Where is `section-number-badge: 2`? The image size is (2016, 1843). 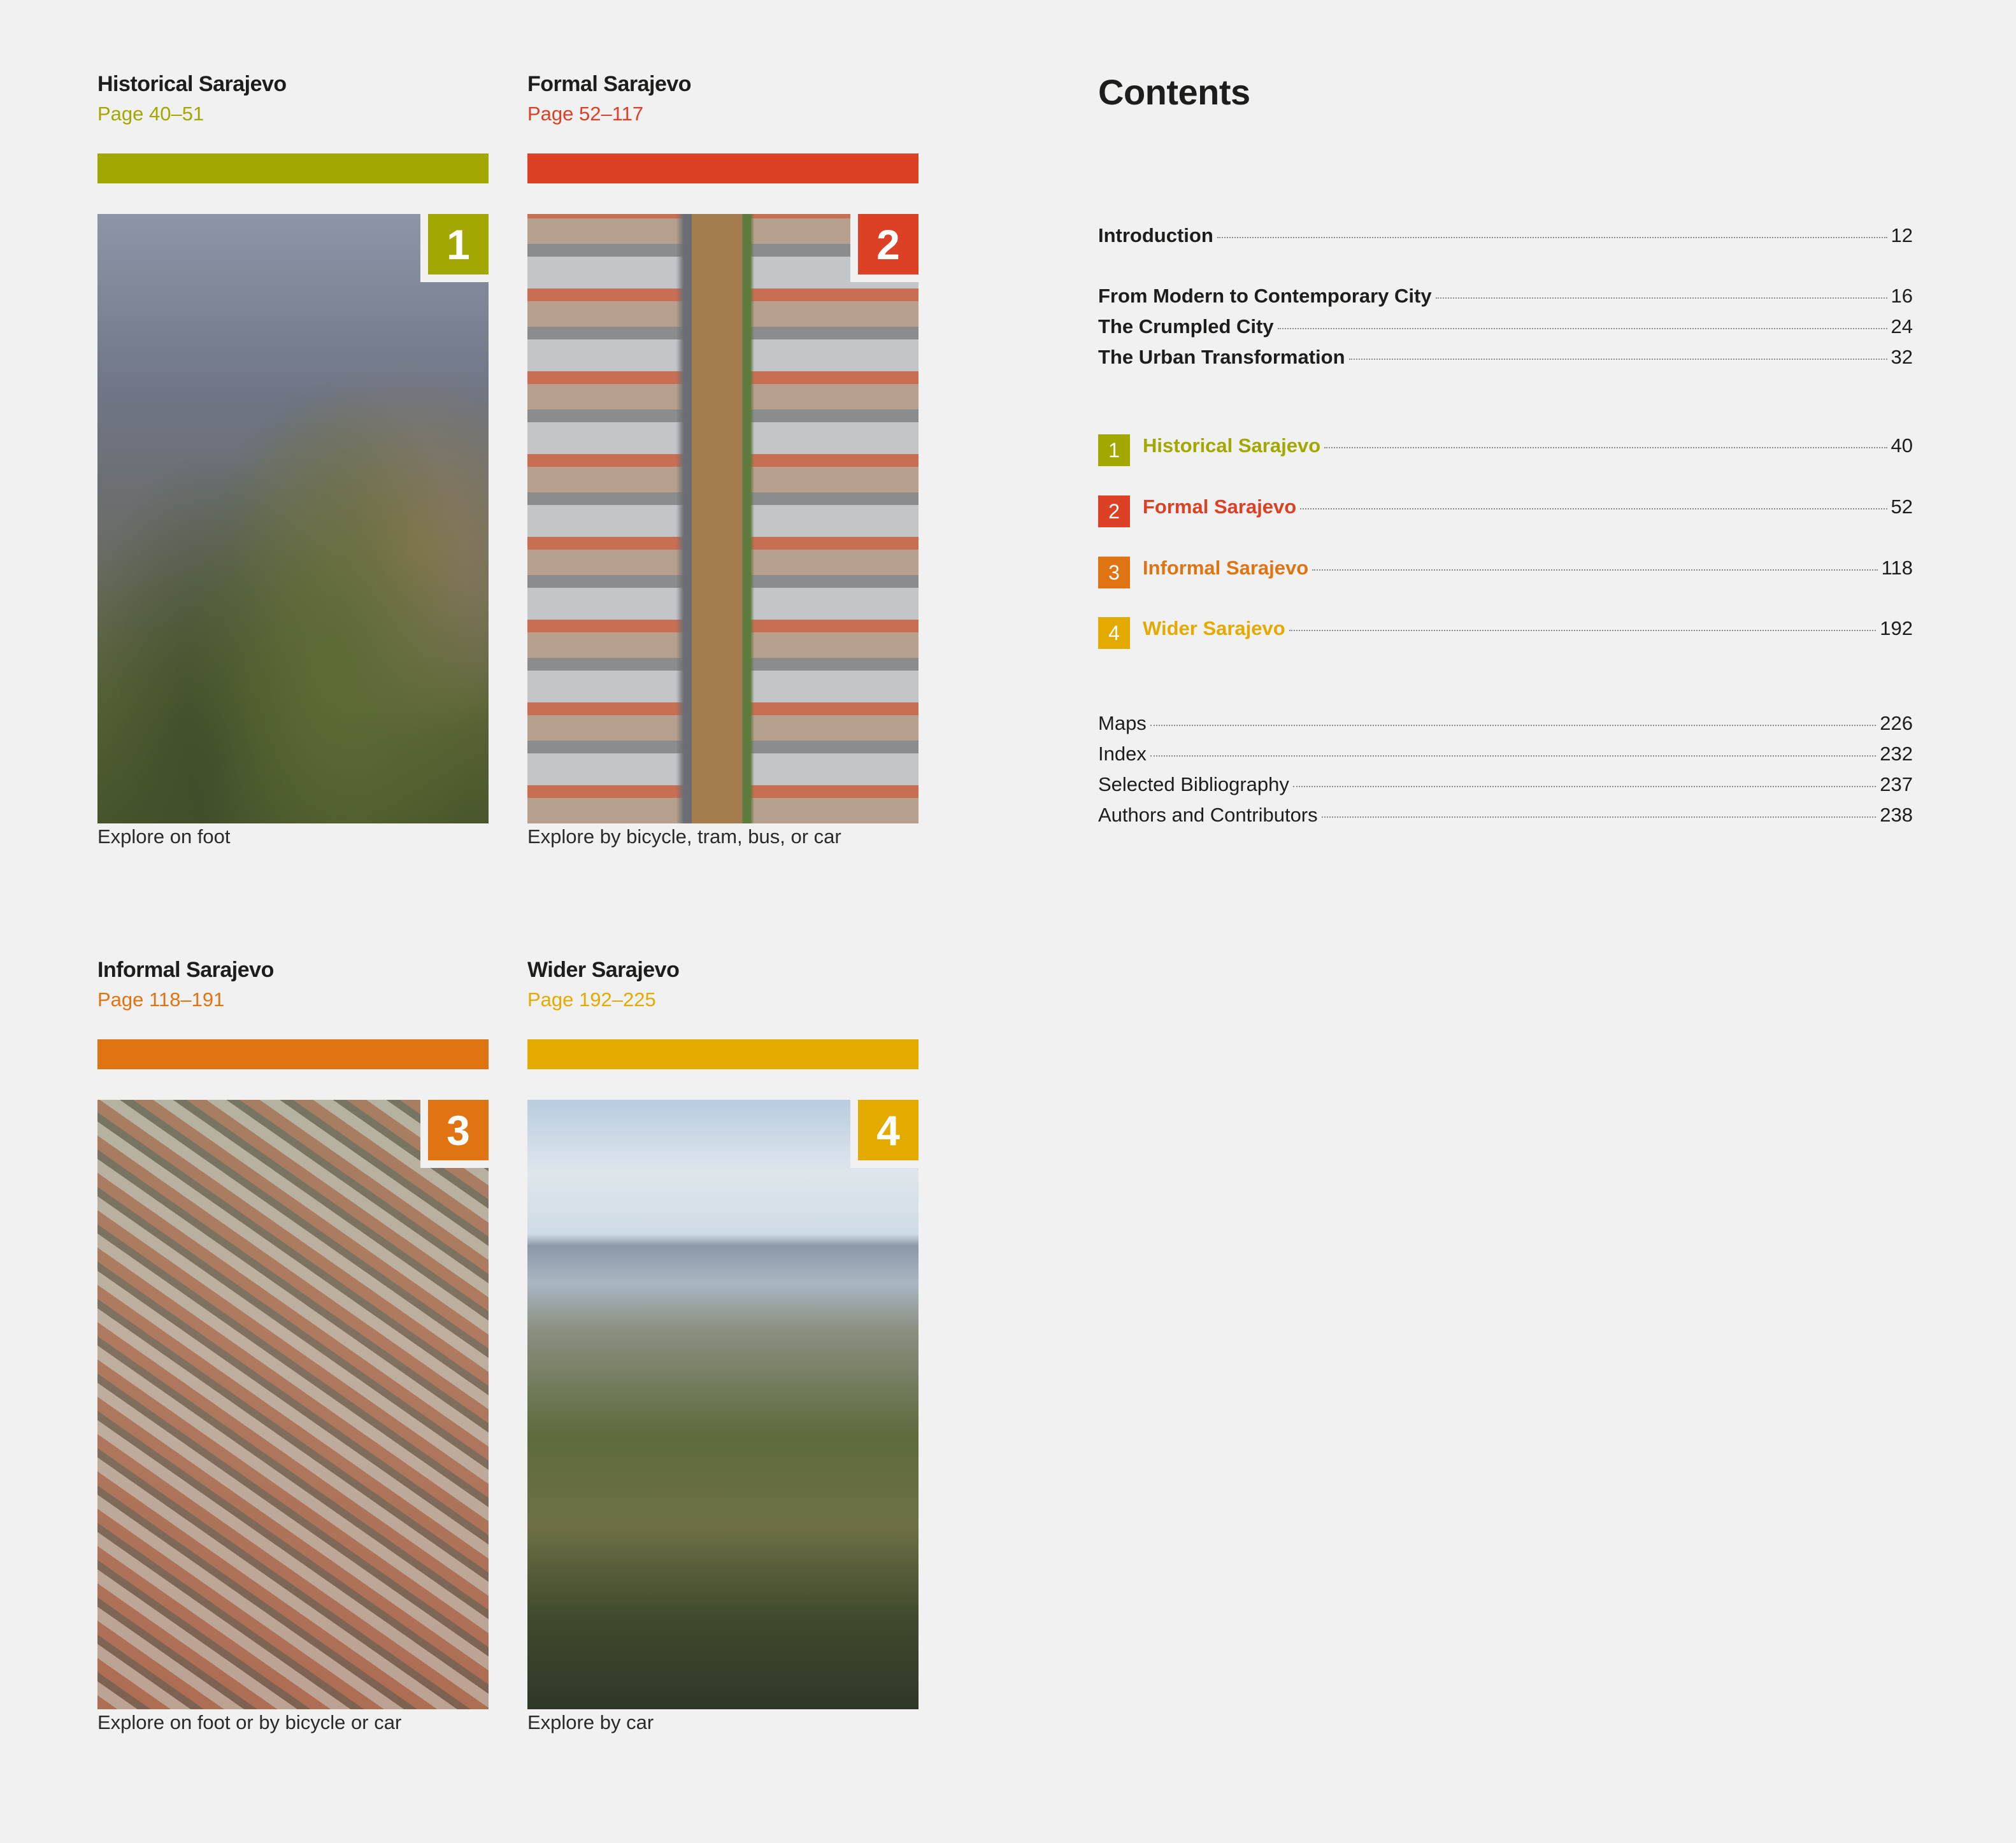
section-number-badge: 2 is located at coordinates (885, 248).